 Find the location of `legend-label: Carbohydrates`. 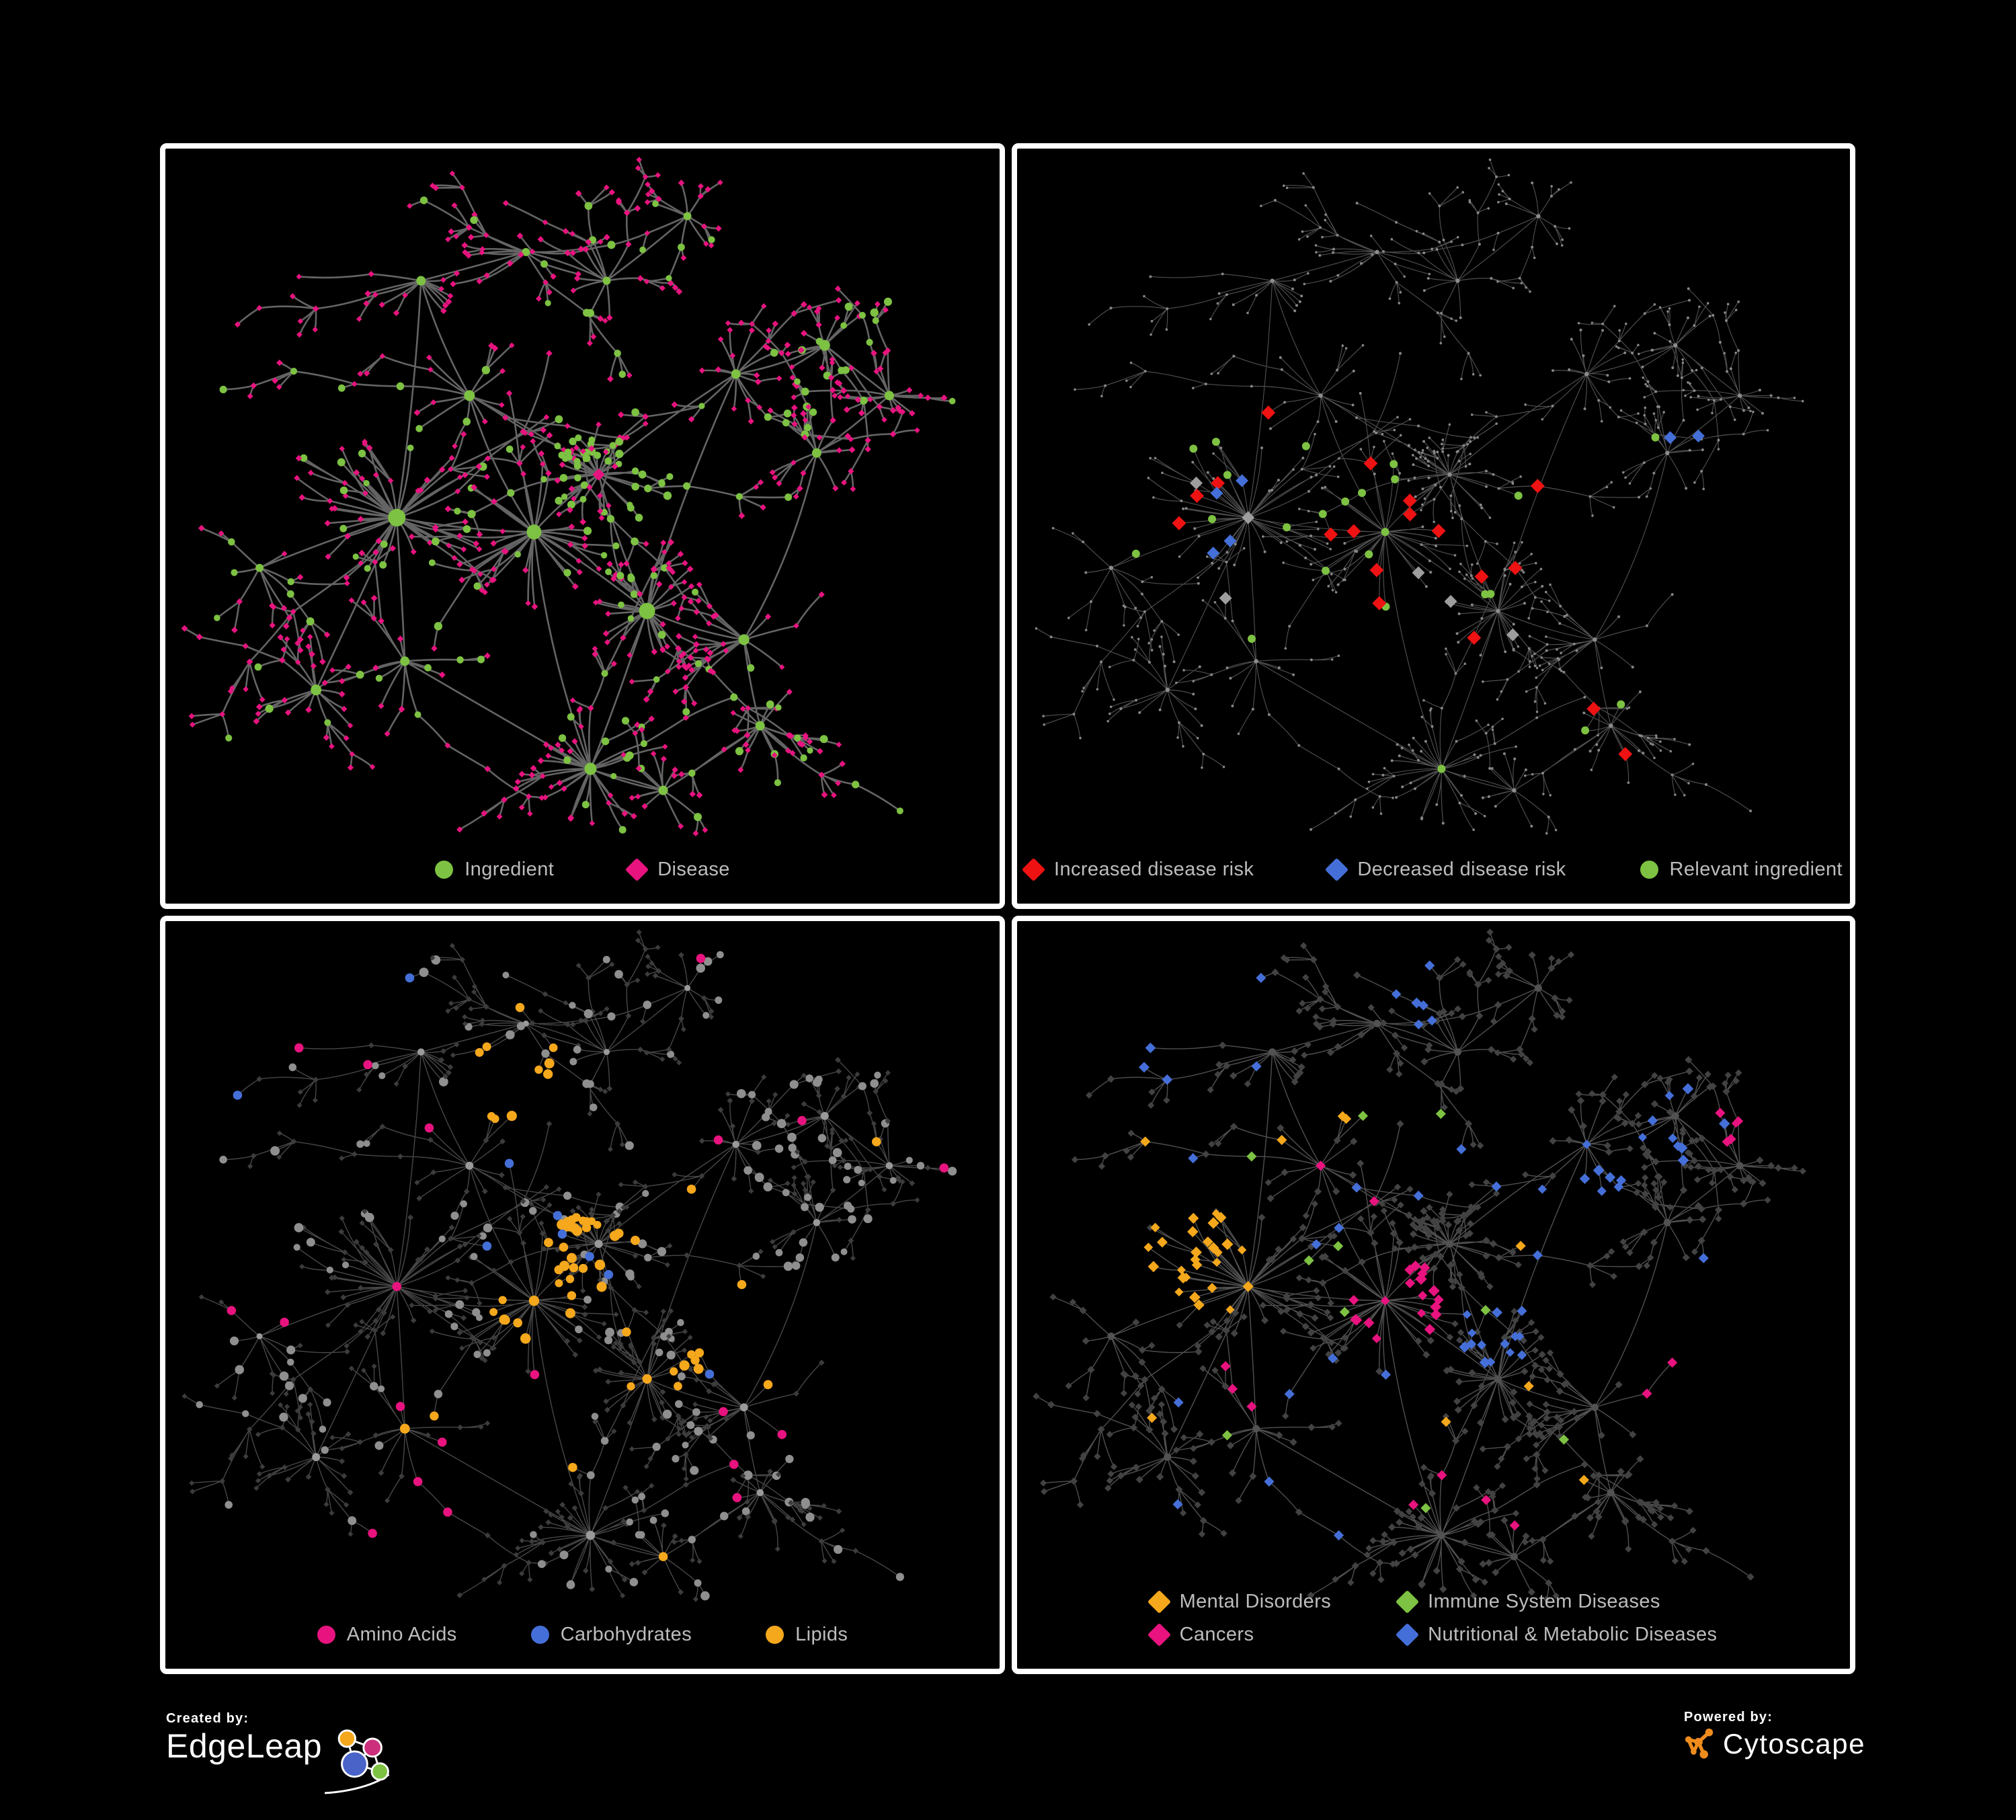

legend-label: Carbohydrates is located at coordinates (626, 1634).